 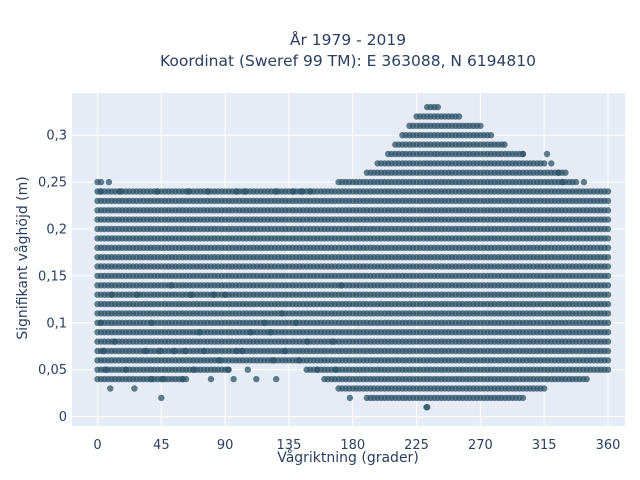 I want to click on y-axis-label: Signifikant våghöjd (m), so click(x=22, y=257).